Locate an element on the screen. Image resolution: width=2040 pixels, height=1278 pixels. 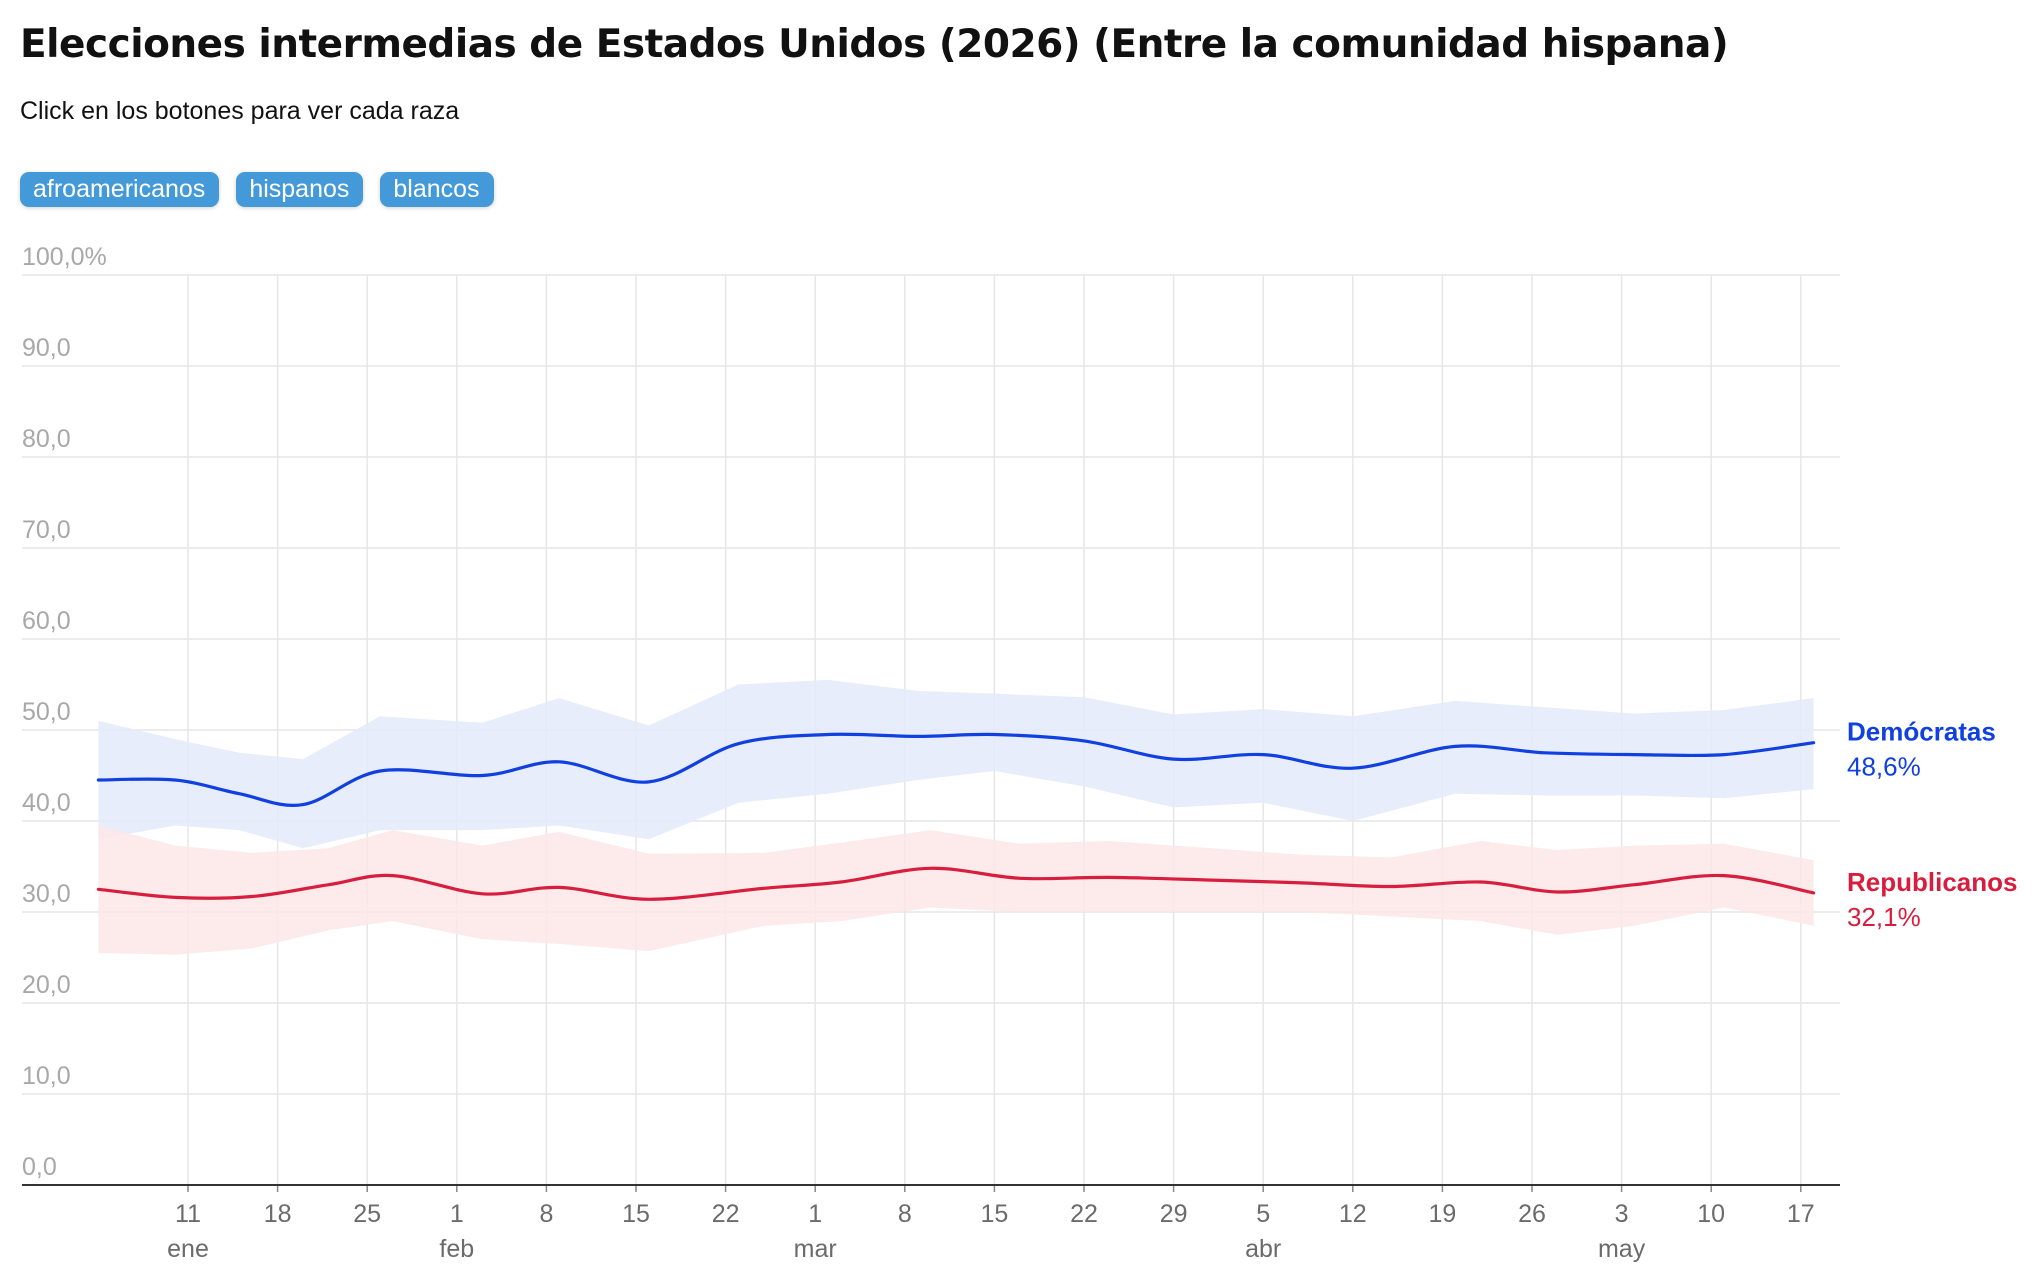
x-tick-label: 11 is located at coordinates (188, 1214).